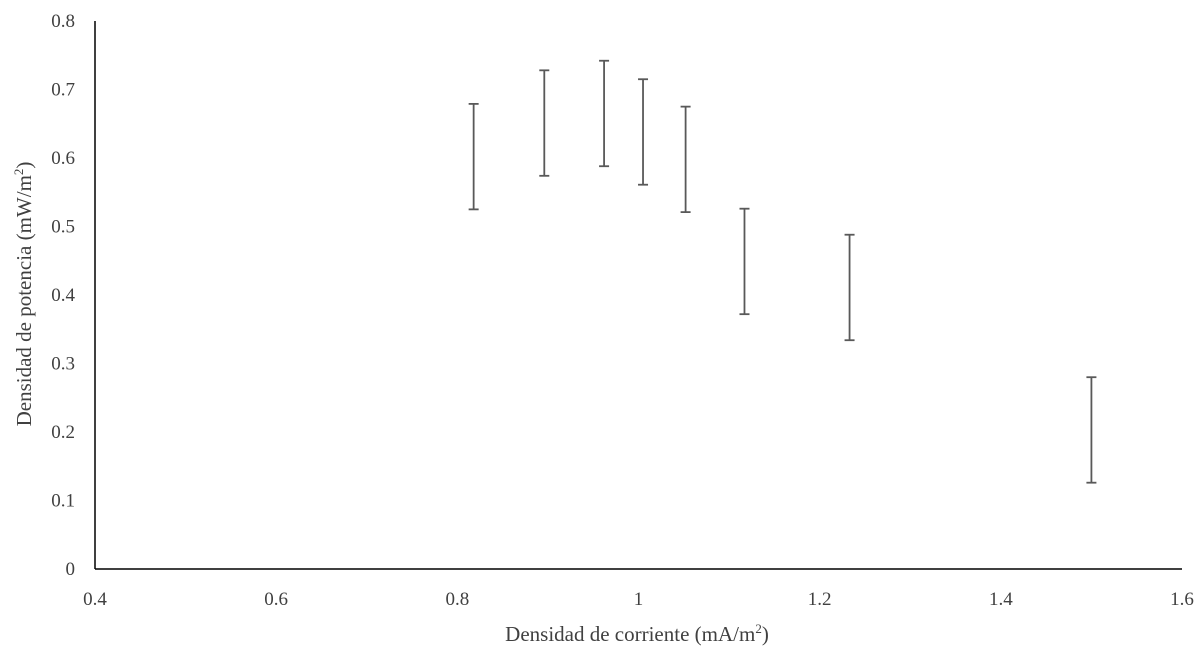 This screenshot has height=648, width=1202. I want to click on x-tick-label: 1, so click(639, 599).